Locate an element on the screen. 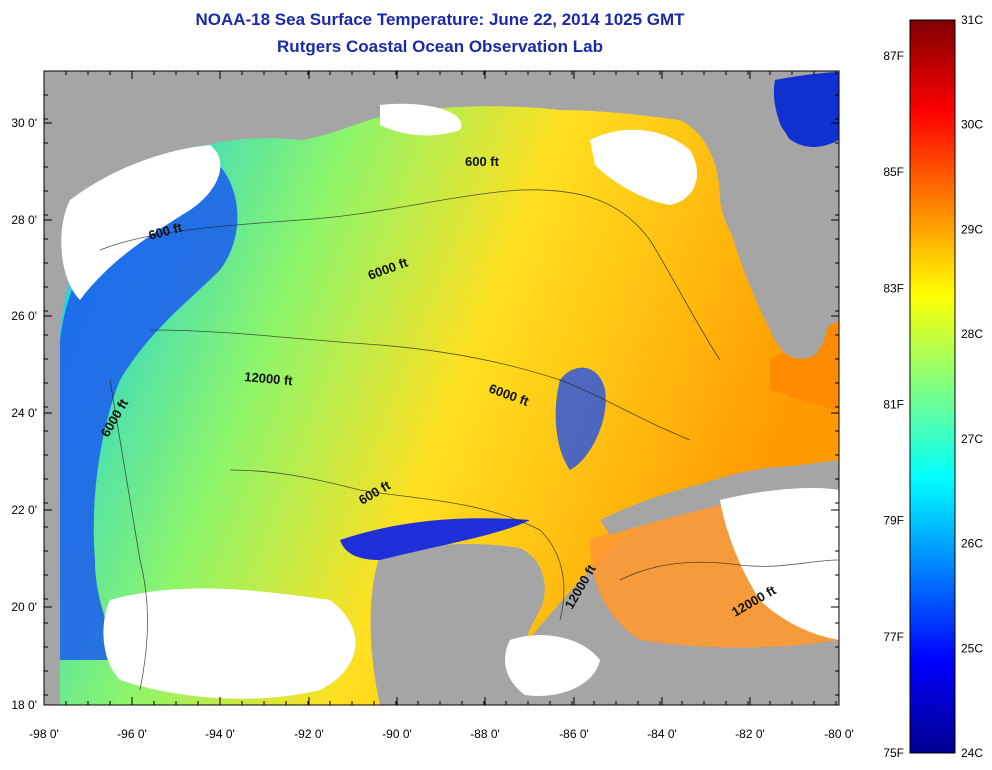 The width and height of the screenshot is (992, 770). fahrenheit-label: 77F is located at coordinates (893, 637).